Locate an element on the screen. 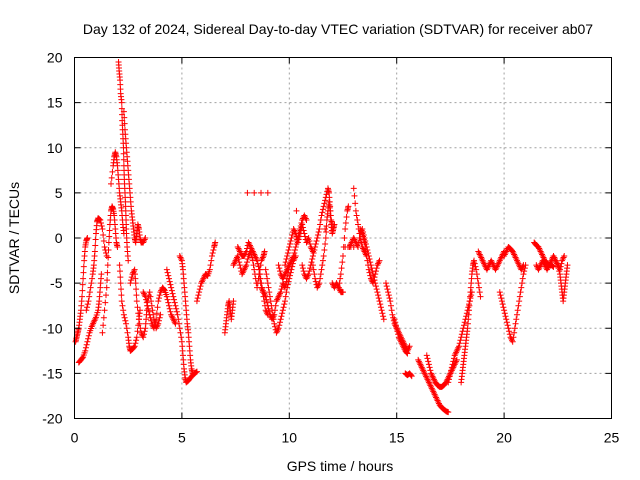 The image size is (640, 480). y-tick-label: 0 is located at coordinates (59, 238).